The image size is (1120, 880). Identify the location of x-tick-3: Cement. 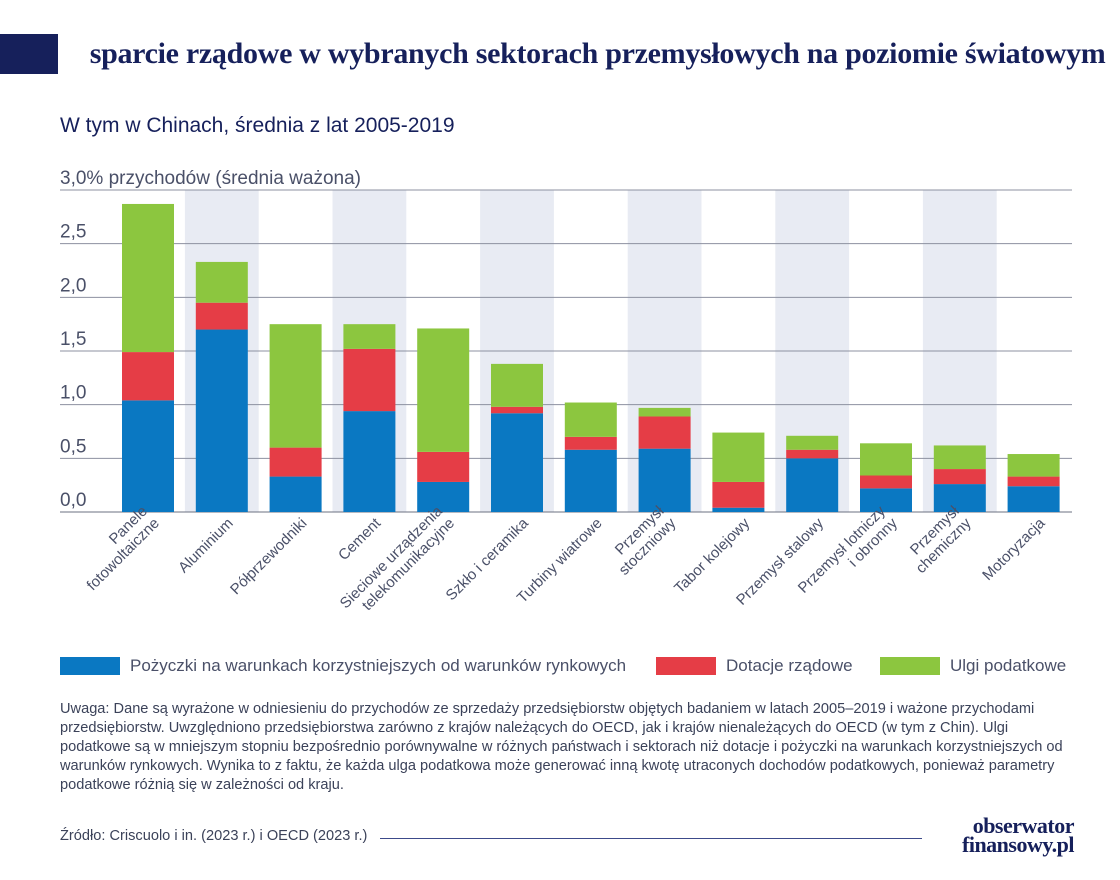
(360, 539).